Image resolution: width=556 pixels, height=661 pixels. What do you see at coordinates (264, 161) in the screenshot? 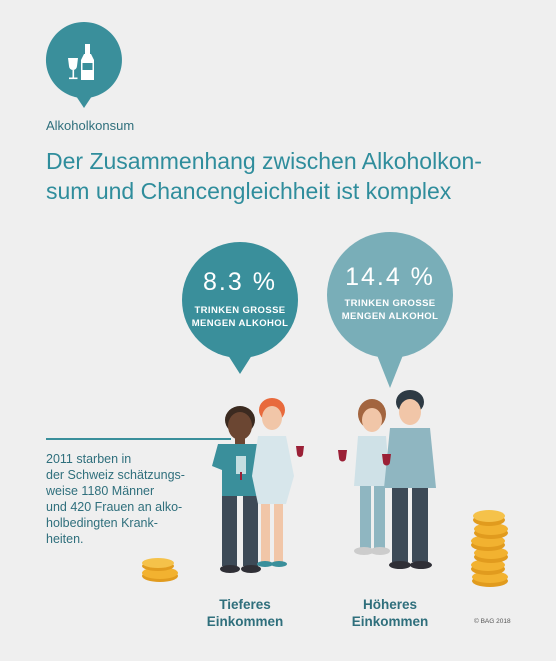
I see `title-line-1: Der Zusammenhang zwischen Alkoholkon-` at bounding box center [264, 161].